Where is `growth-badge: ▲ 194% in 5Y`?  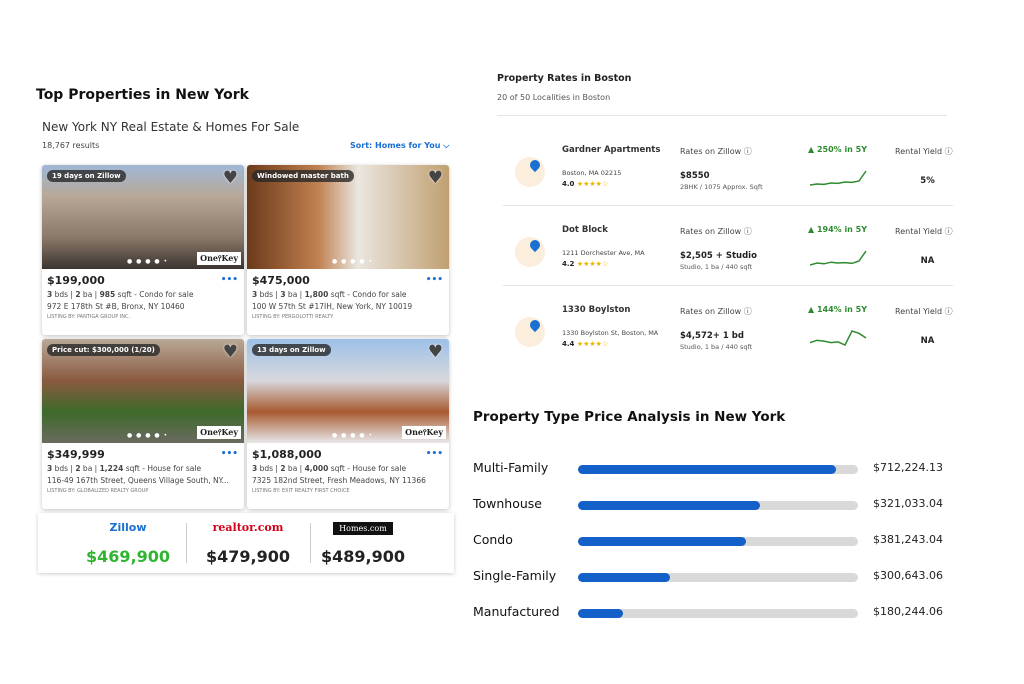 growth-badge: ▲ 194% in 5Y is located at coordinates (838, 229).